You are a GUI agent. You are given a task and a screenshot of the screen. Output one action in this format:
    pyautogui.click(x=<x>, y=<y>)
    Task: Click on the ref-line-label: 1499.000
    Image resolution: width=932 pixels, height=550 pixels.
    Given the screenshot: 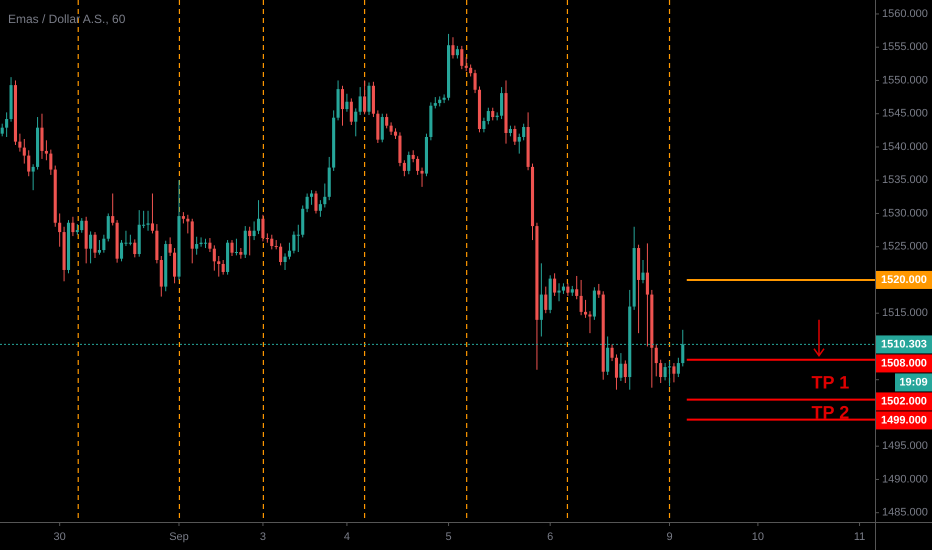 What is the action you would take?
    pyautogui.click(x=904, y=420)
    